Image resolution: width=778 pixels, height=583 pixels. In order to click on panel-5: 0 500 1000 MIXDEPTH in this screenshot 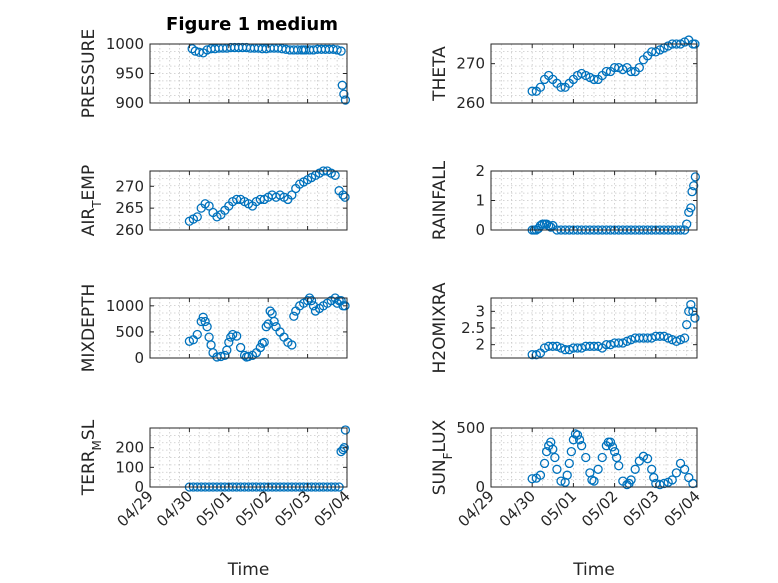, I will do `click(214, 328)`.